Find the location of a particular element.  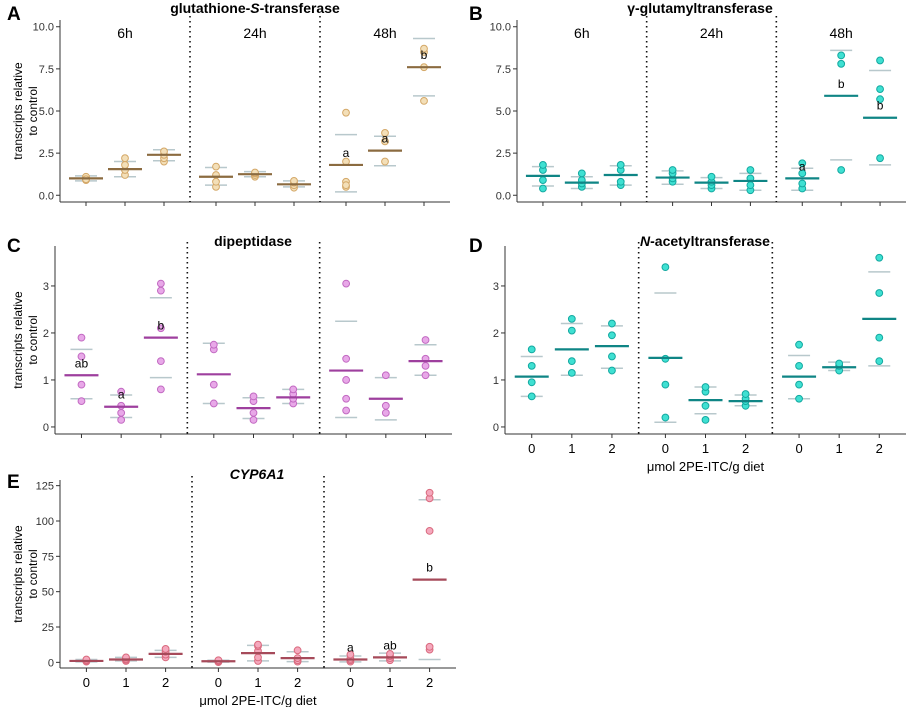

series-48h-dose-1: ab is located at coordinates (390, 651).